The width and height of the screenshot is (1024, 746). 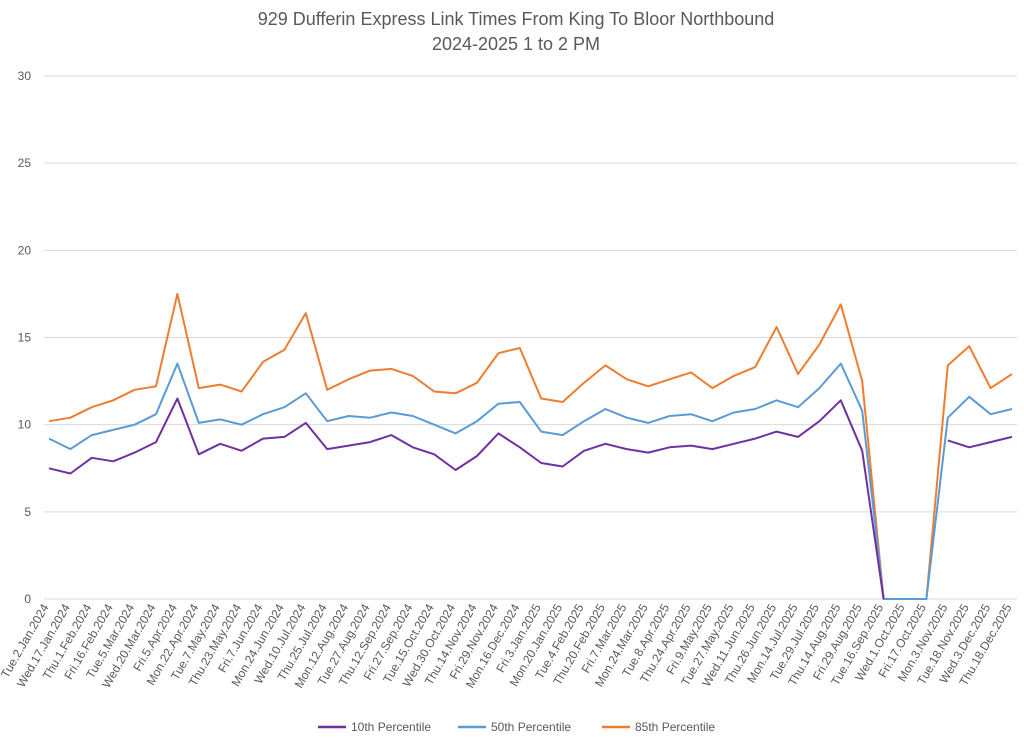 I want to click on y-tick-label: 10, so click(x=25, y=425).